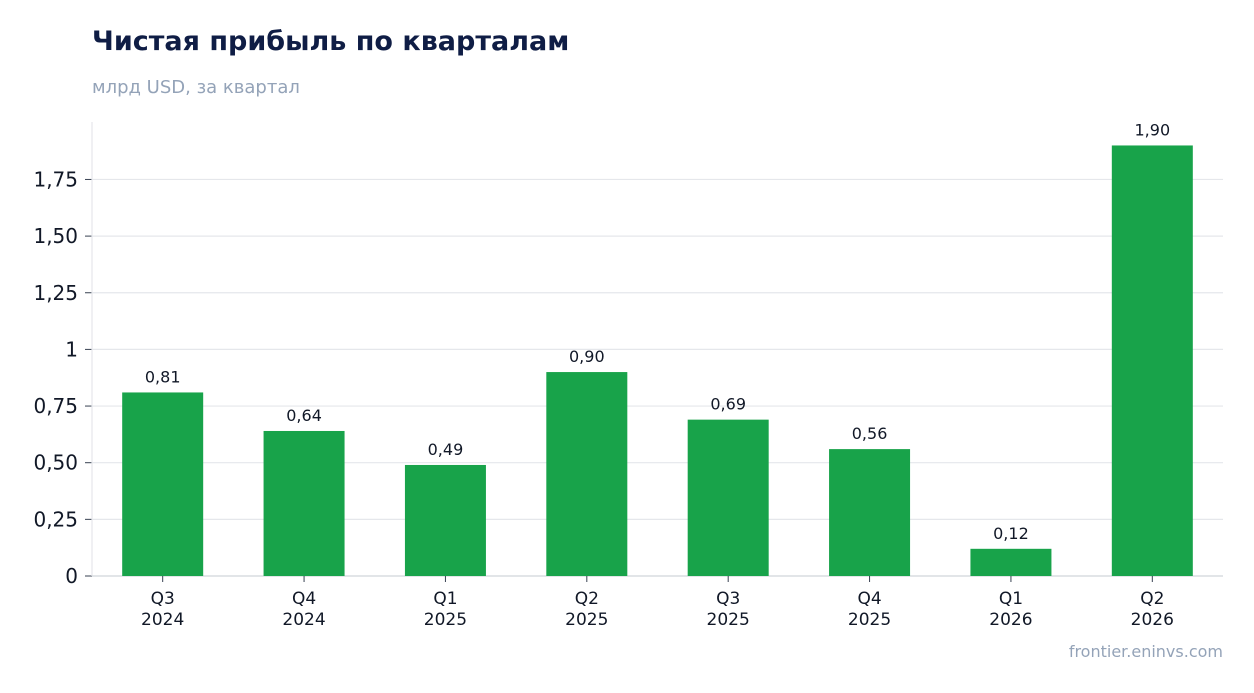 The width and height of the screenshot is (1254, 693). Describe the element at coordinates (71, 349) in the screenshot. I see `y-tick-label: 1` at that location.